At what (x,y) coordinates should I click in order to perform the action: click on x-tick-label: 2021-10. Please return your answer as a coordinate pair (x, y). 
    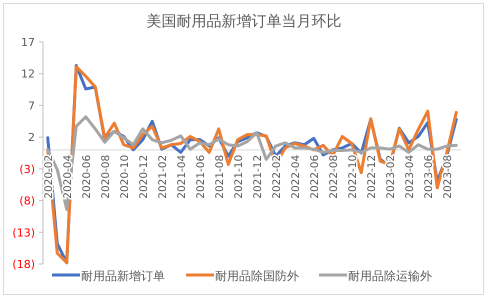
    Looking at the image, I should click on (238, 176).